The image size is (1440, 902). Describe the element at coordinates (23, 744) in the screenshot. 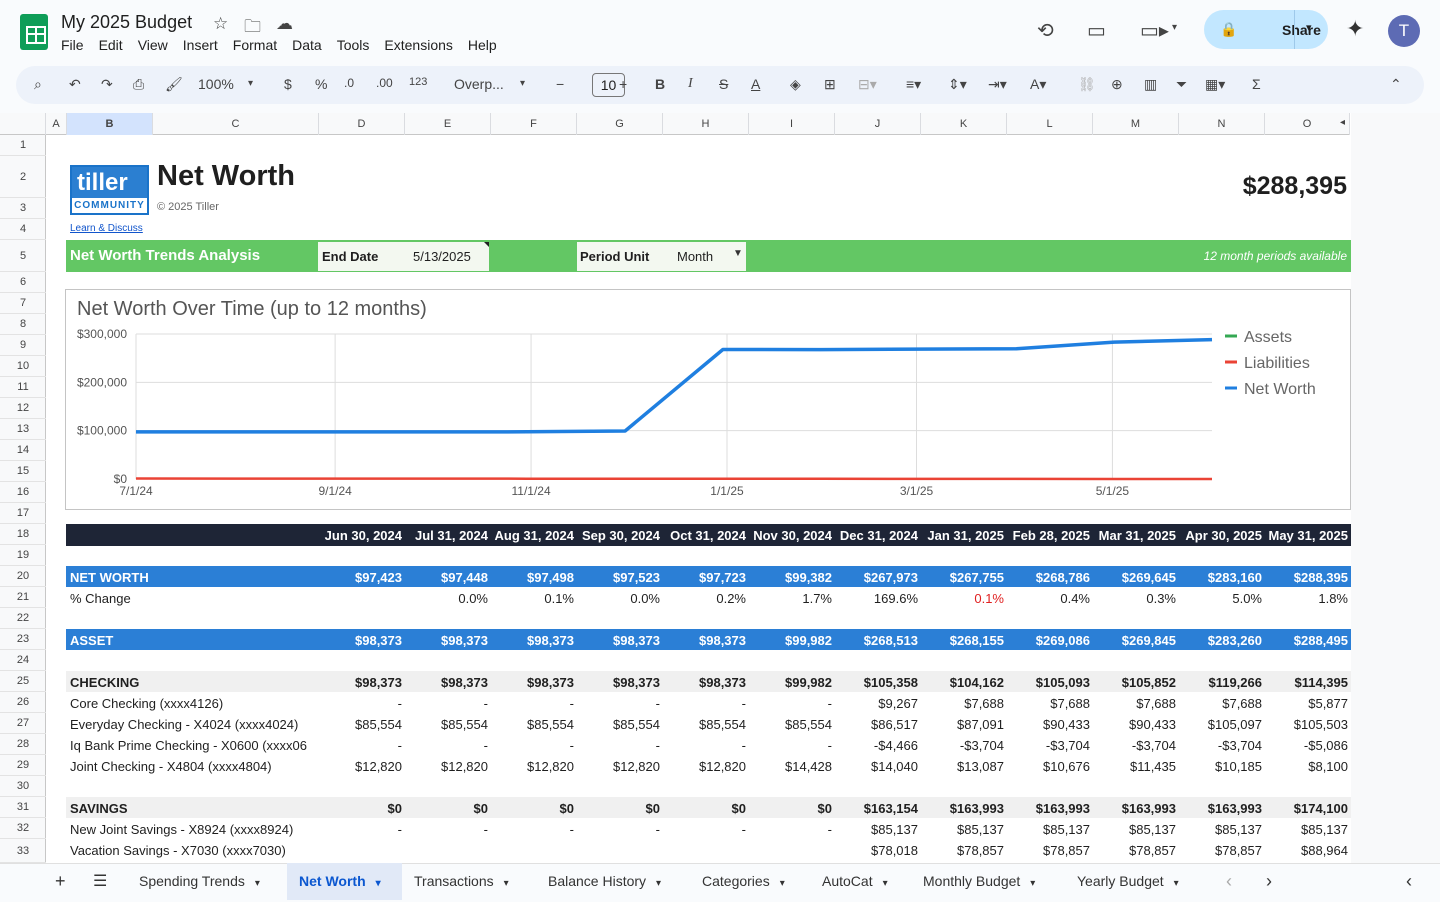

I see `row-number: 28` at that location.